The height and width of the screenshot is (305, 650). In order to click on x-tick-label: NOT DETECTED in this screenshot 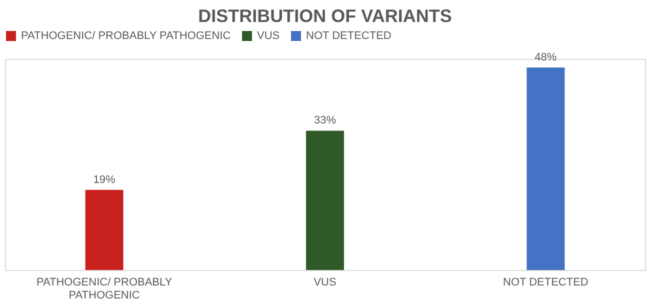, I will do `click(545, 282)`.